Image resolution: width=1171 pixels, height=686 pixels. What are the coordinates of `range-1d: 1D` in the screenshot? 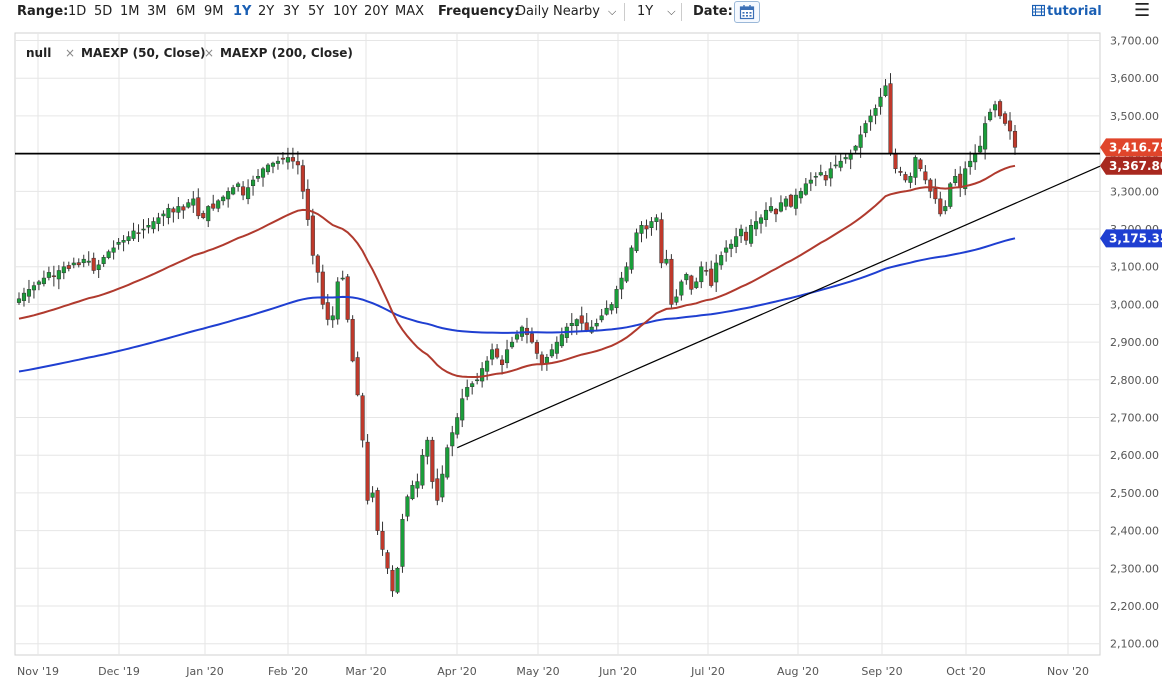 It's located at (77, 11).